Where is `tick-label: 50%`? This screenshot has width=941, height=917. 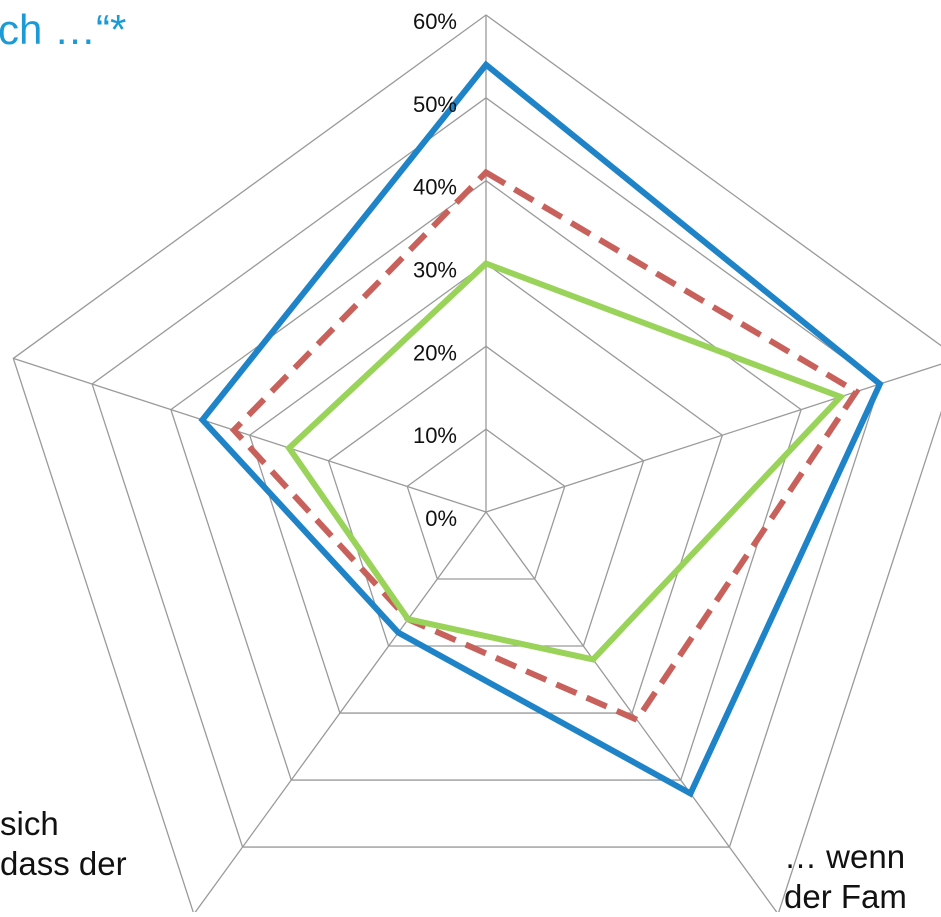
tick-label: 50% is located at coordinates (435, 104).